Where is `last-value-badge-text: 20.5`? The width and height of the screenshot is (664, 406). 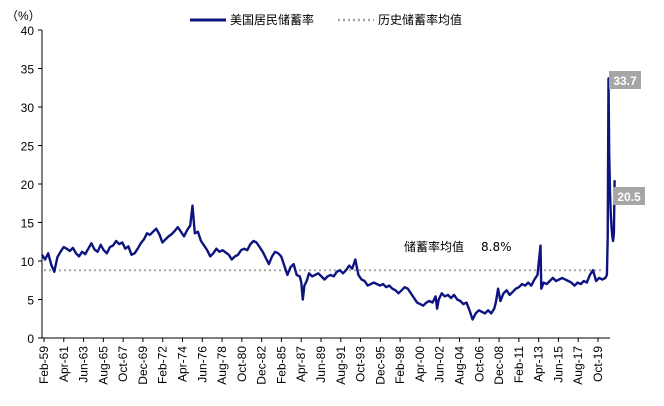 last-value-badge-text: 20.5 is located at coordinates (629, 197).